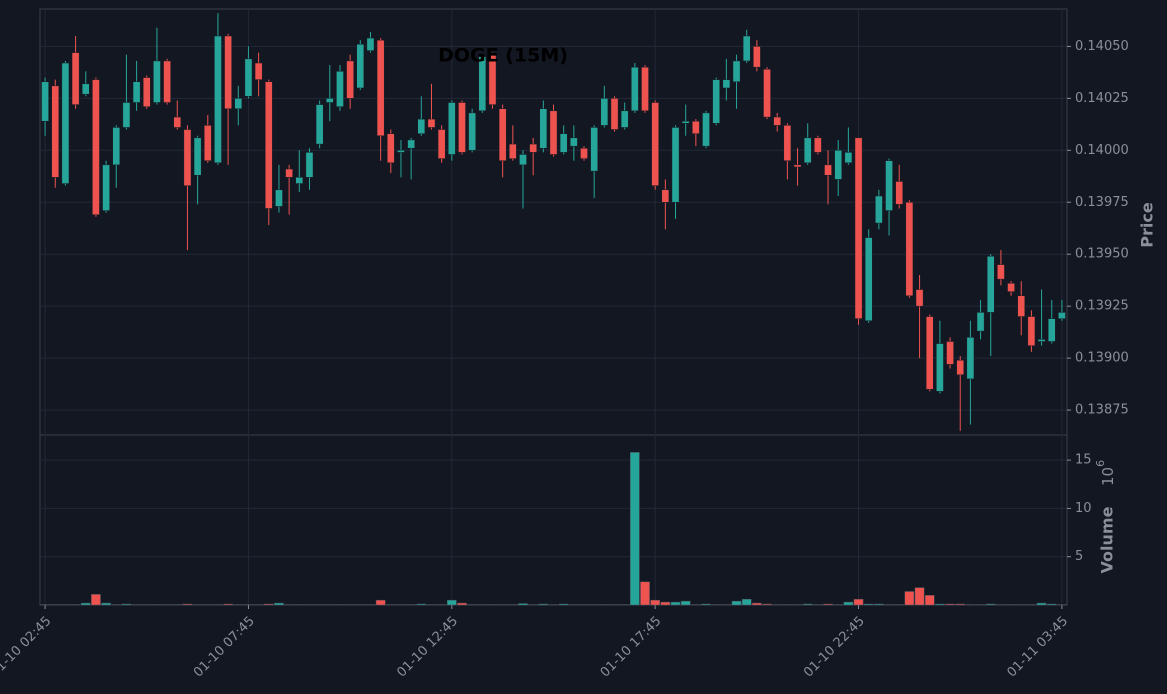 Image resolution: width=1167 pixels, height=694 pixels. I want to click on y-tick-label: 0.13875, so click(1102, 410).